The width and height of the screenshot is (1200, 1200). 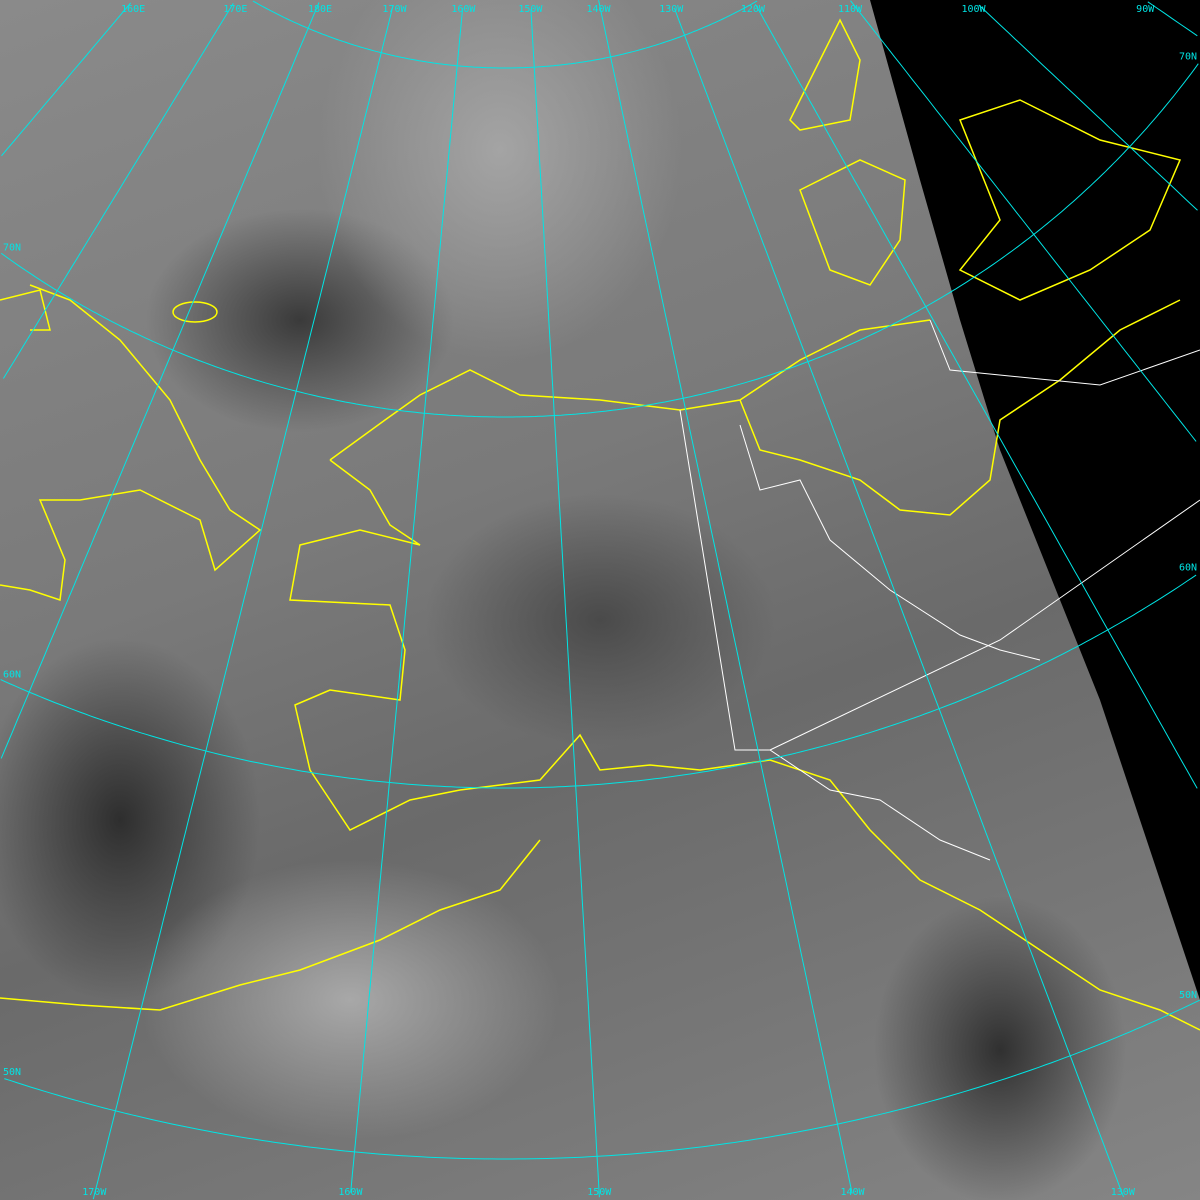 I want to click on banks-island, so click(x=852, y=222).